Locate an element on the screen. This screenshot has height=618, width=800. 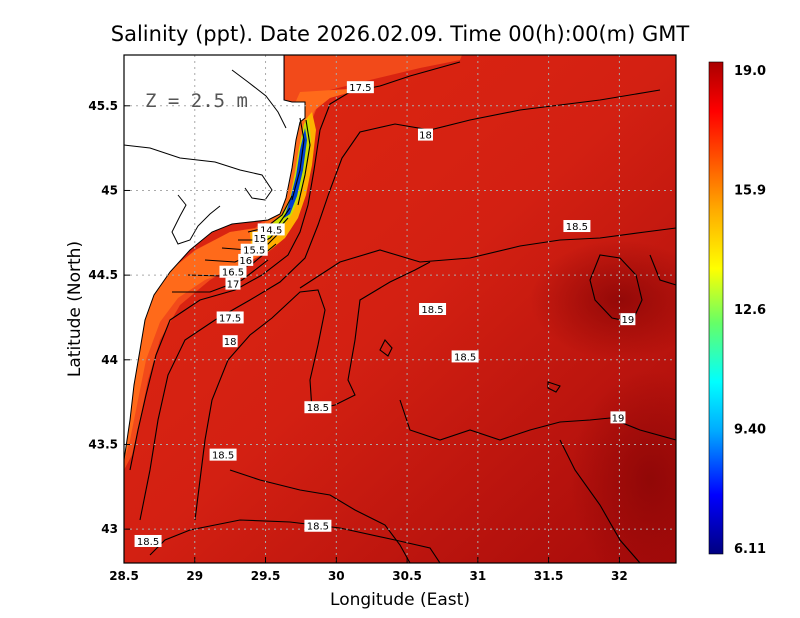
y-tick-label: 45 is located at coordinates (109, 190).